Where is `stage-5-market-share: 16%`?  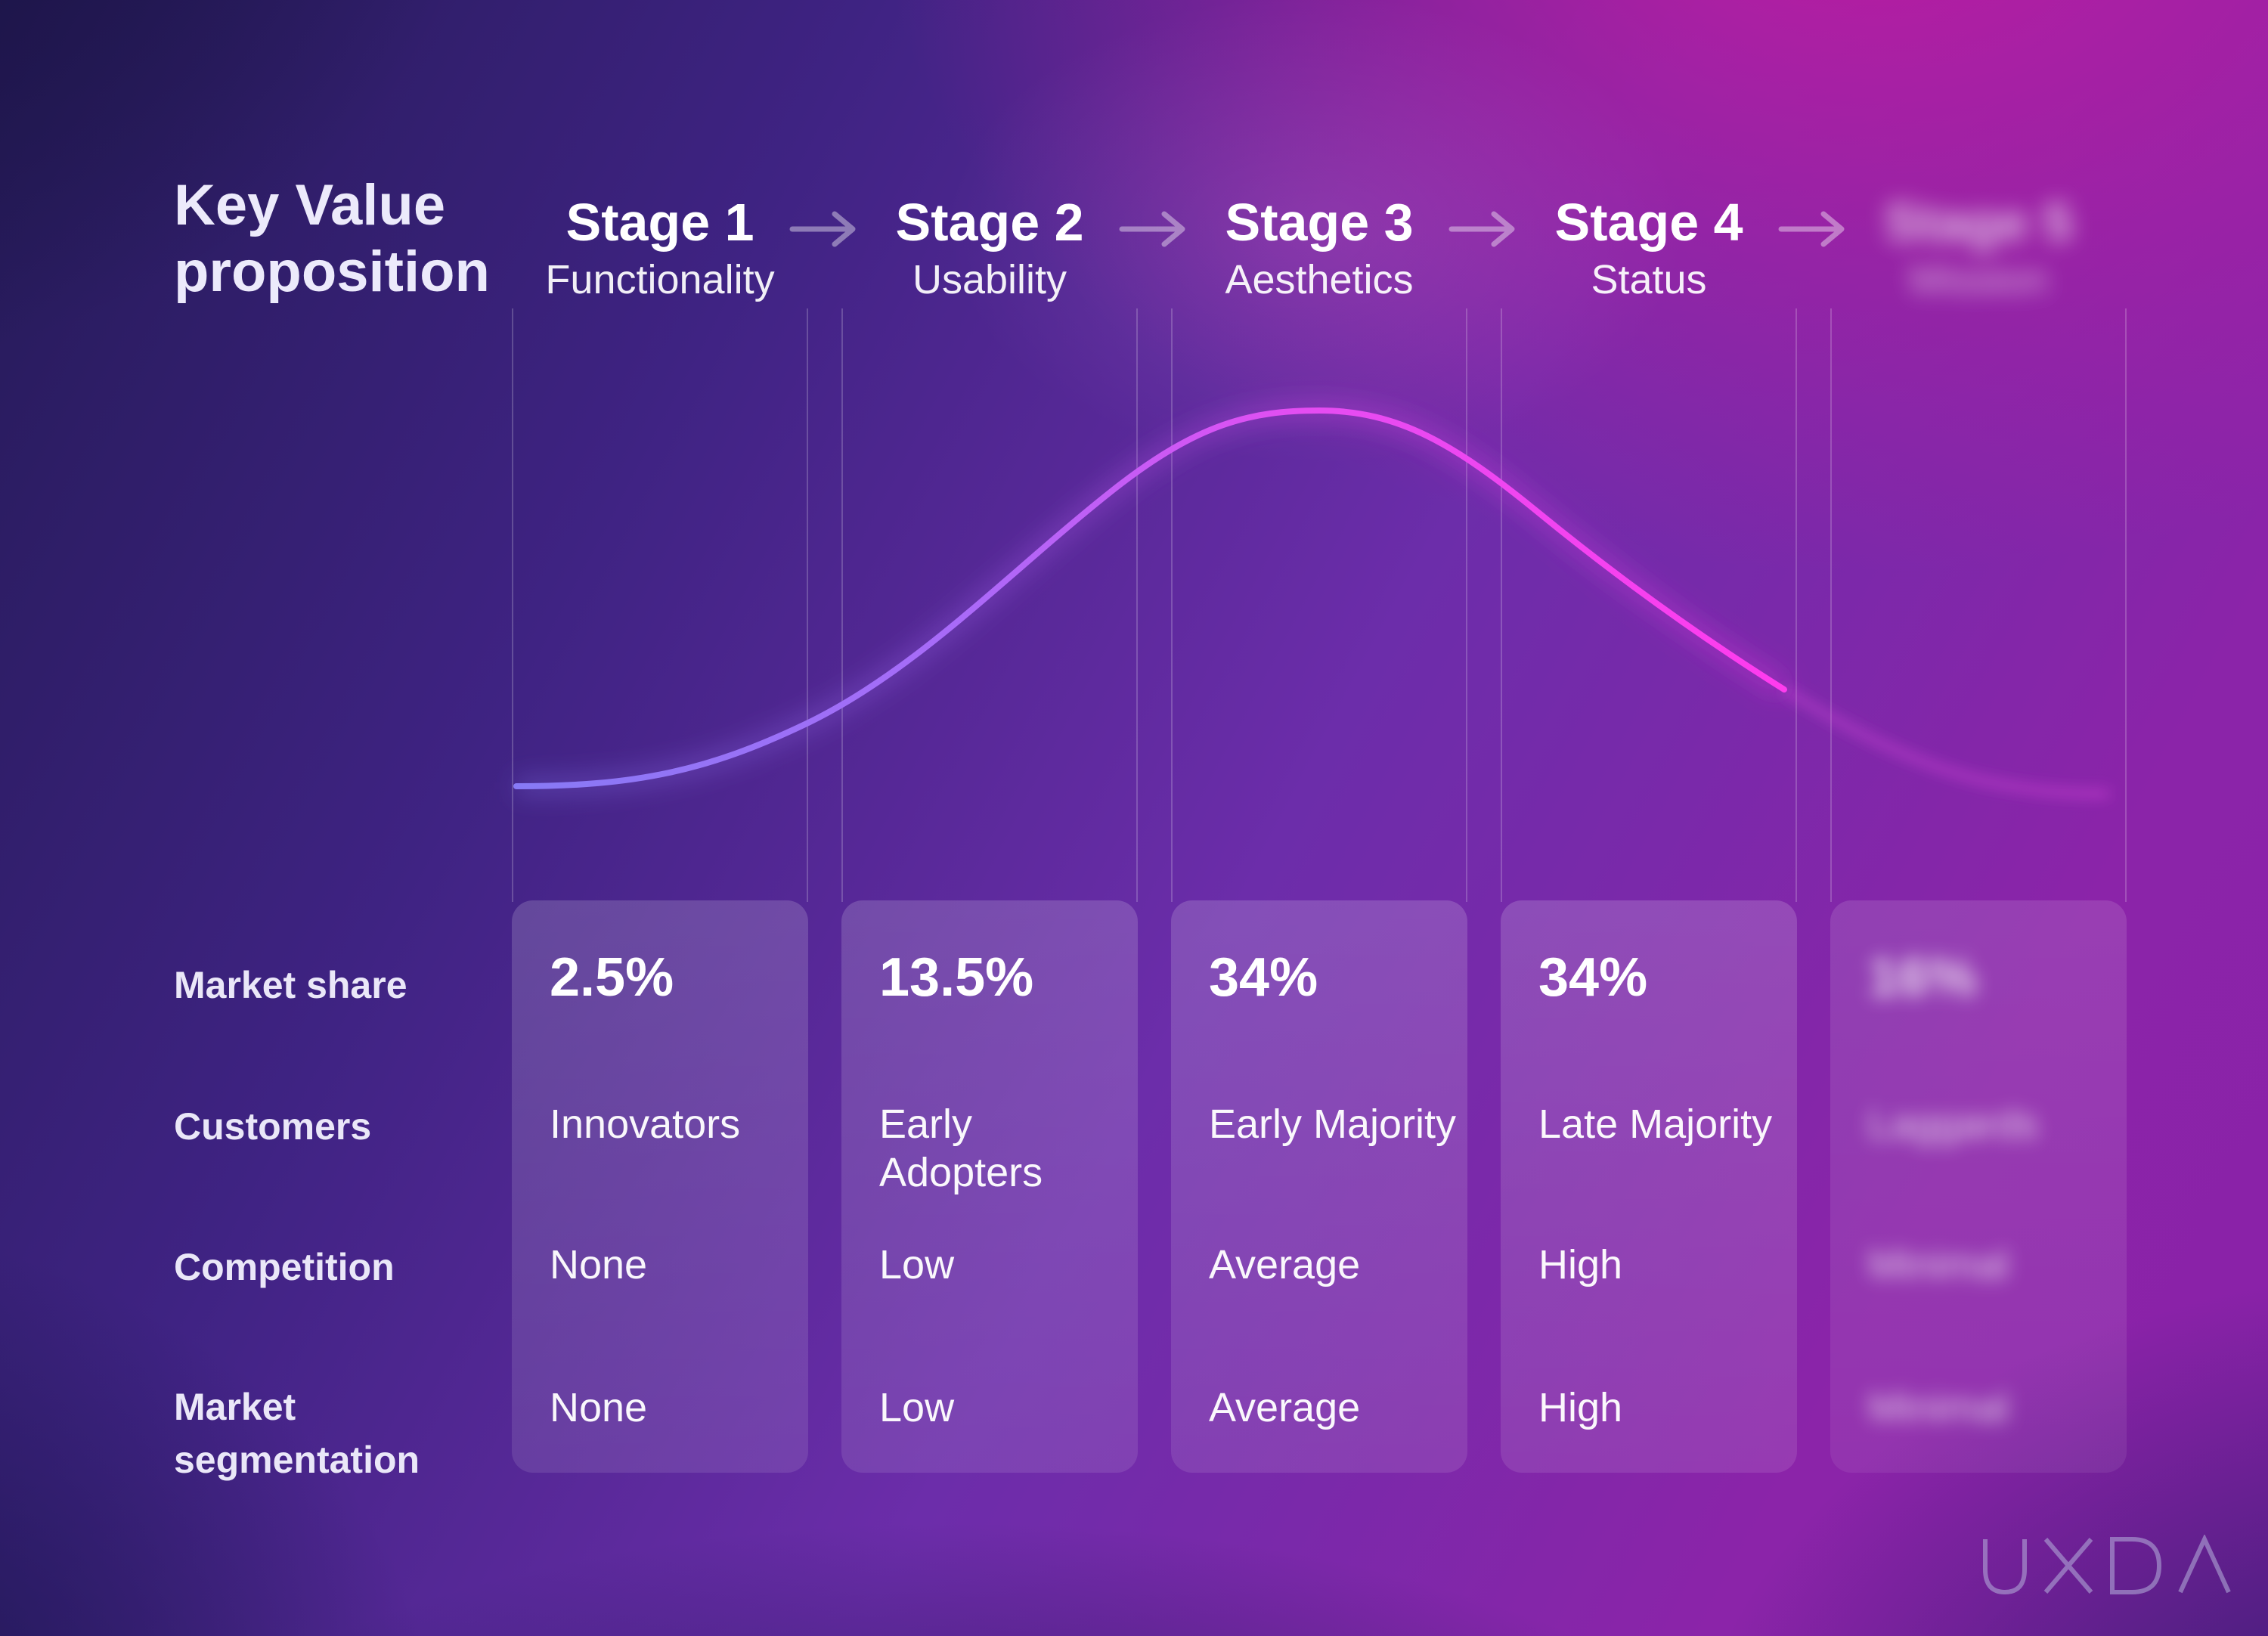 stage-5-market-share: 16% is located at coordinates (1923, 977).